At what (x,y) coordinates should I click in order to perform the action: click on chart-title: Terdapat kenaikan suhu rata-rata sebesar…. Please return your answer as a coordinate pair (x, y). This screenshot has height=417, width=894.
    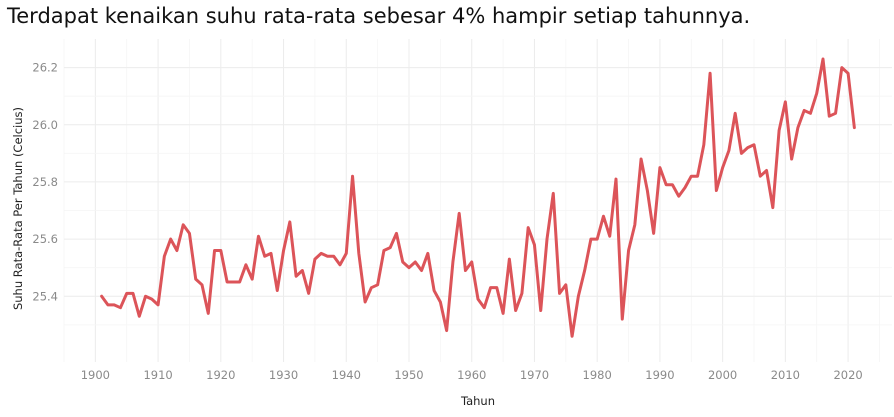
    Looking at the image, I should click on (379, 16).